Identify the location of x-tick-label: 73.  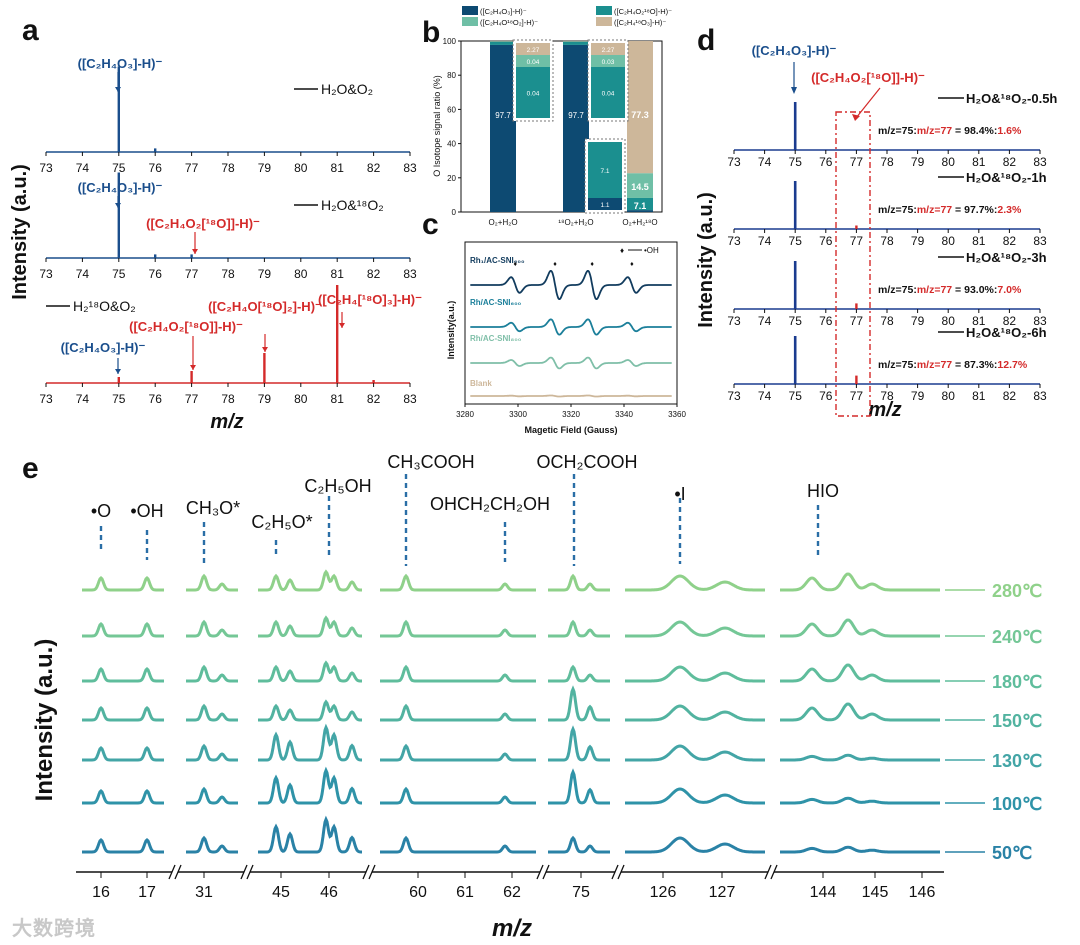
(734, 321).